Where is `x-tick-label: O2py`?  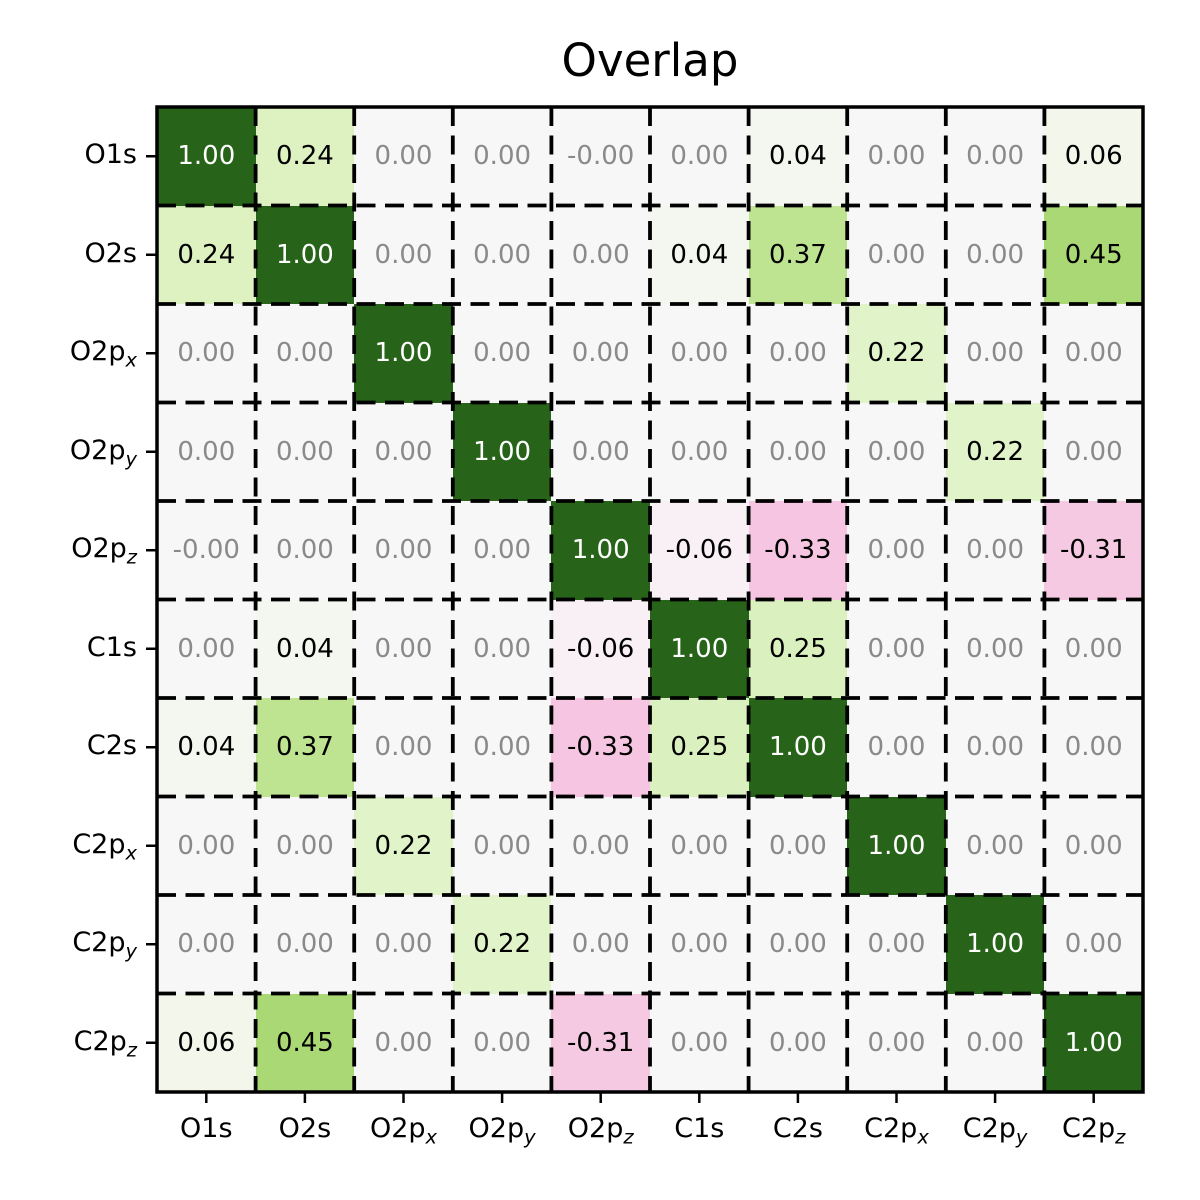 x-tick-label: O2py is located at coordinates (502, 1131).